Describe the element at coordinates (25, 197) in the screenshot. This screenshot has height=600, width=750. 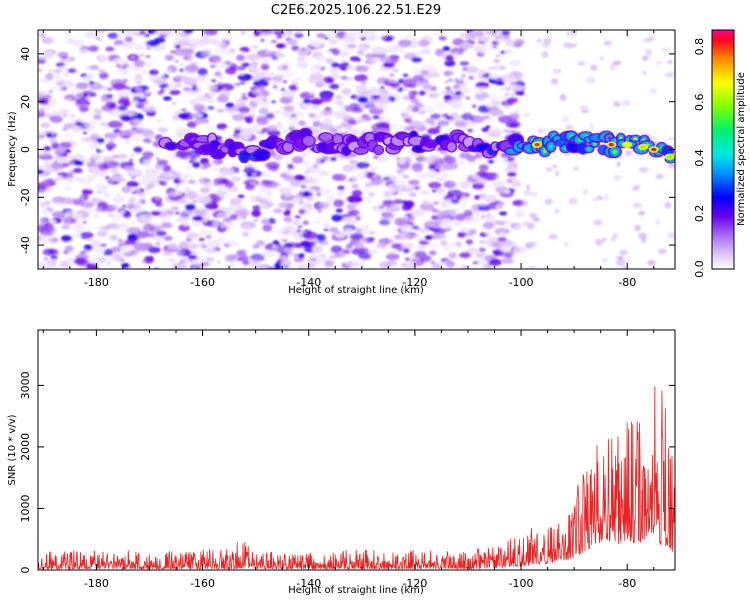
I see `y-tick-label: -20` at that location.